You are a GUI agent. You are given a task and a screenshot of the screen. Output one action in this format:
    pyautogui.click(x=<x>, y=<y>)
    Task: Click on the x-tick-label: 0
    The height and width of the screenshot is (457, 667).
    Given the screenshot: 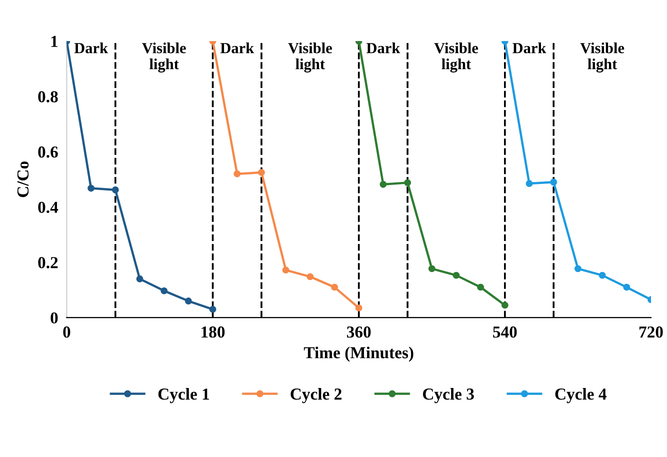 What is the action you would take?
    pyautogui.click(x=66, y=332)
    